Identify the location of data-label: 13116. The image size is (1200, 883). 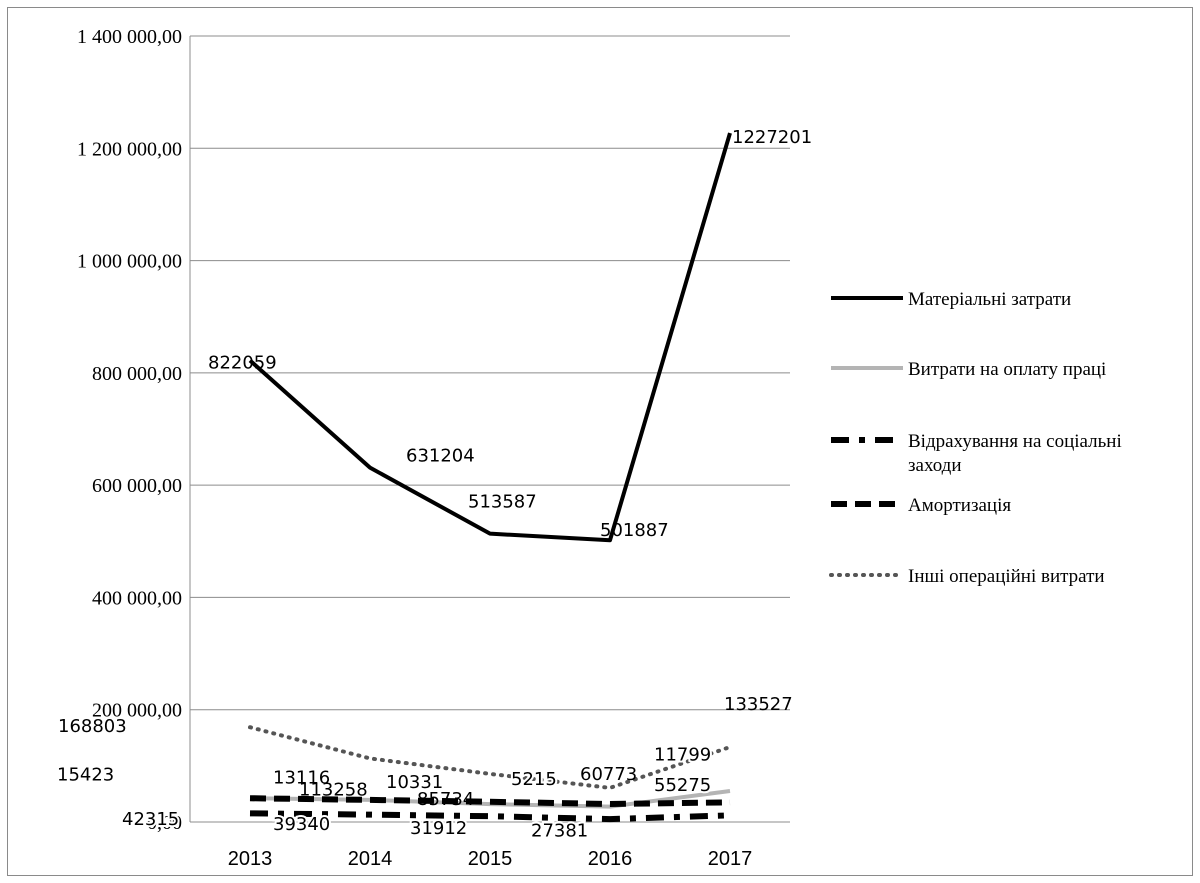
(301, 778).